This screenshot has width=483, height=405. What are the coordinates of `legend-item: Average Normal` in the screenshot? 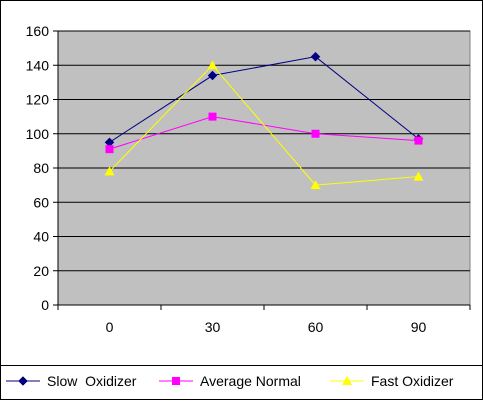 It's located at (230, 381).